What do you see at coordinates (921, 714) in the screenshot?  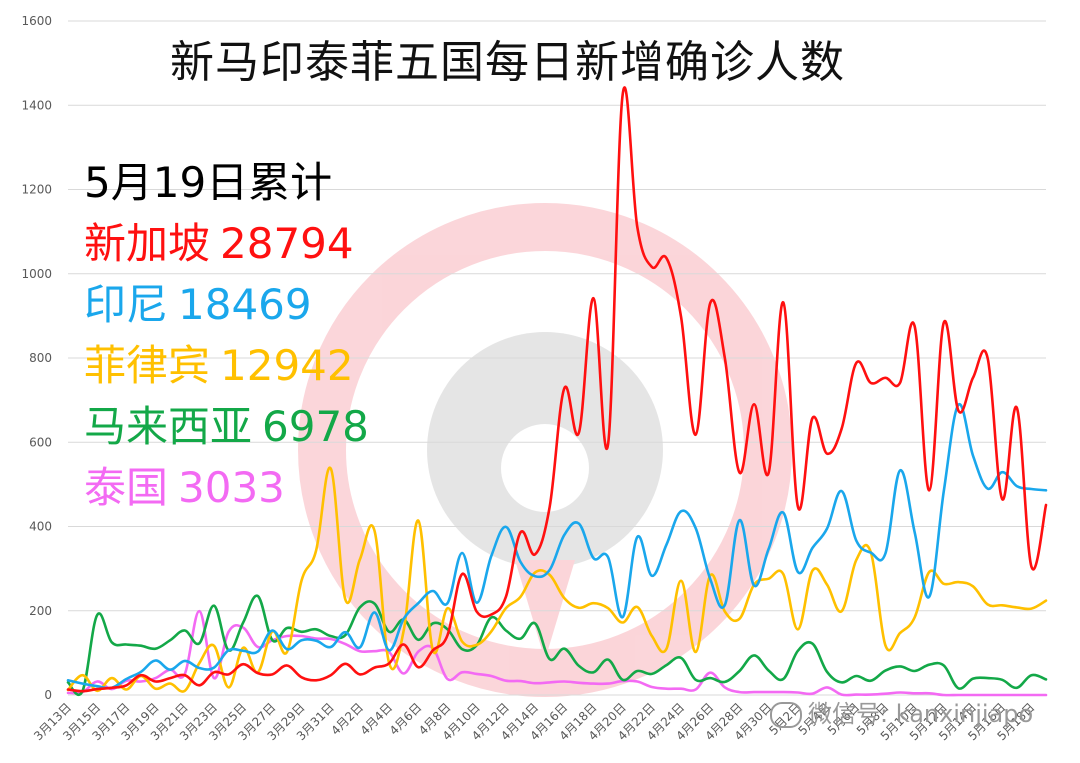 I see `wechat-id: 微信号: kanxinjiapo` at bounding box center [921, 714].